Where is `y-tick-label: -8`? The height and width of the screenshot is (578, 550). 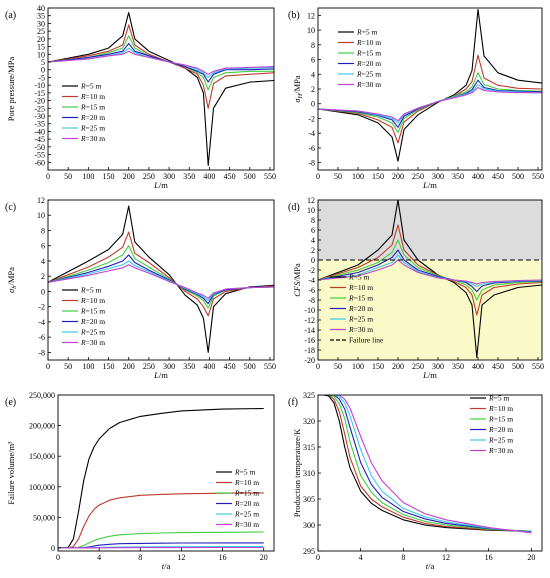
y-tick-label: -8 is located at coordinates (41, 352).